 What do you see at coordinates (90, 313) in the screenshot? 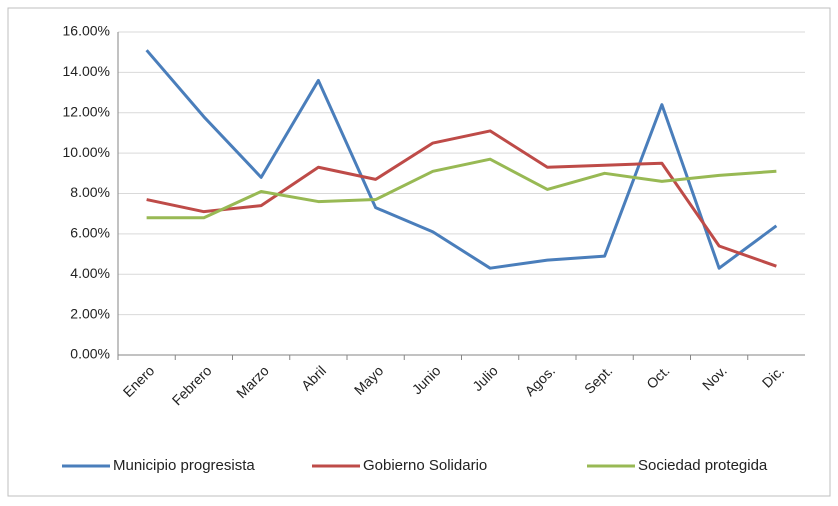
I see `y-tick-label: 2.00%` at bounding box center [90, 313].